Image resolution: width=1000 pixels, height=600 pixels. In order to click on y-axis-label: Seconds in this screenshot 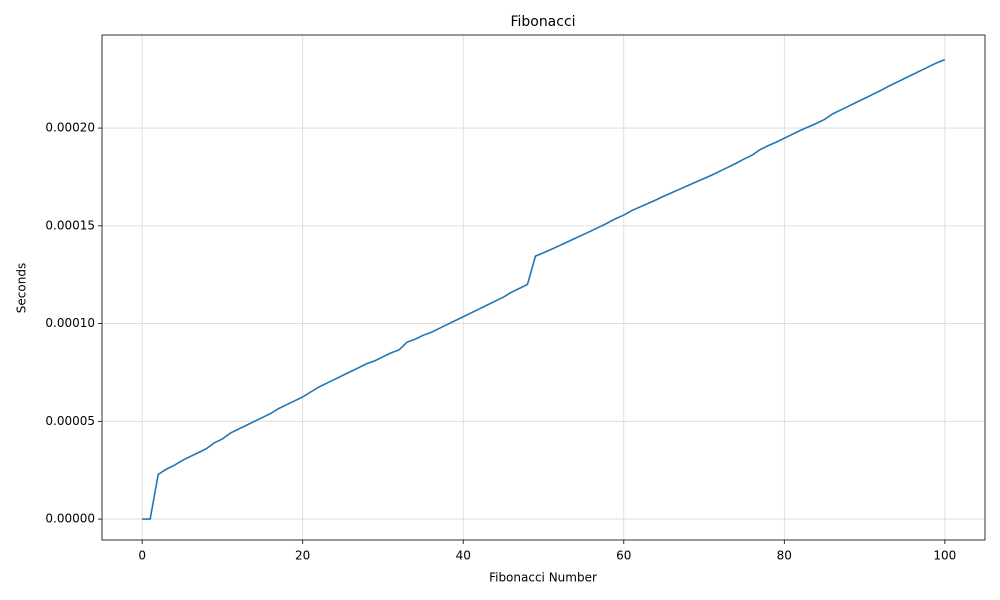, I will do `click(22, 288)`.